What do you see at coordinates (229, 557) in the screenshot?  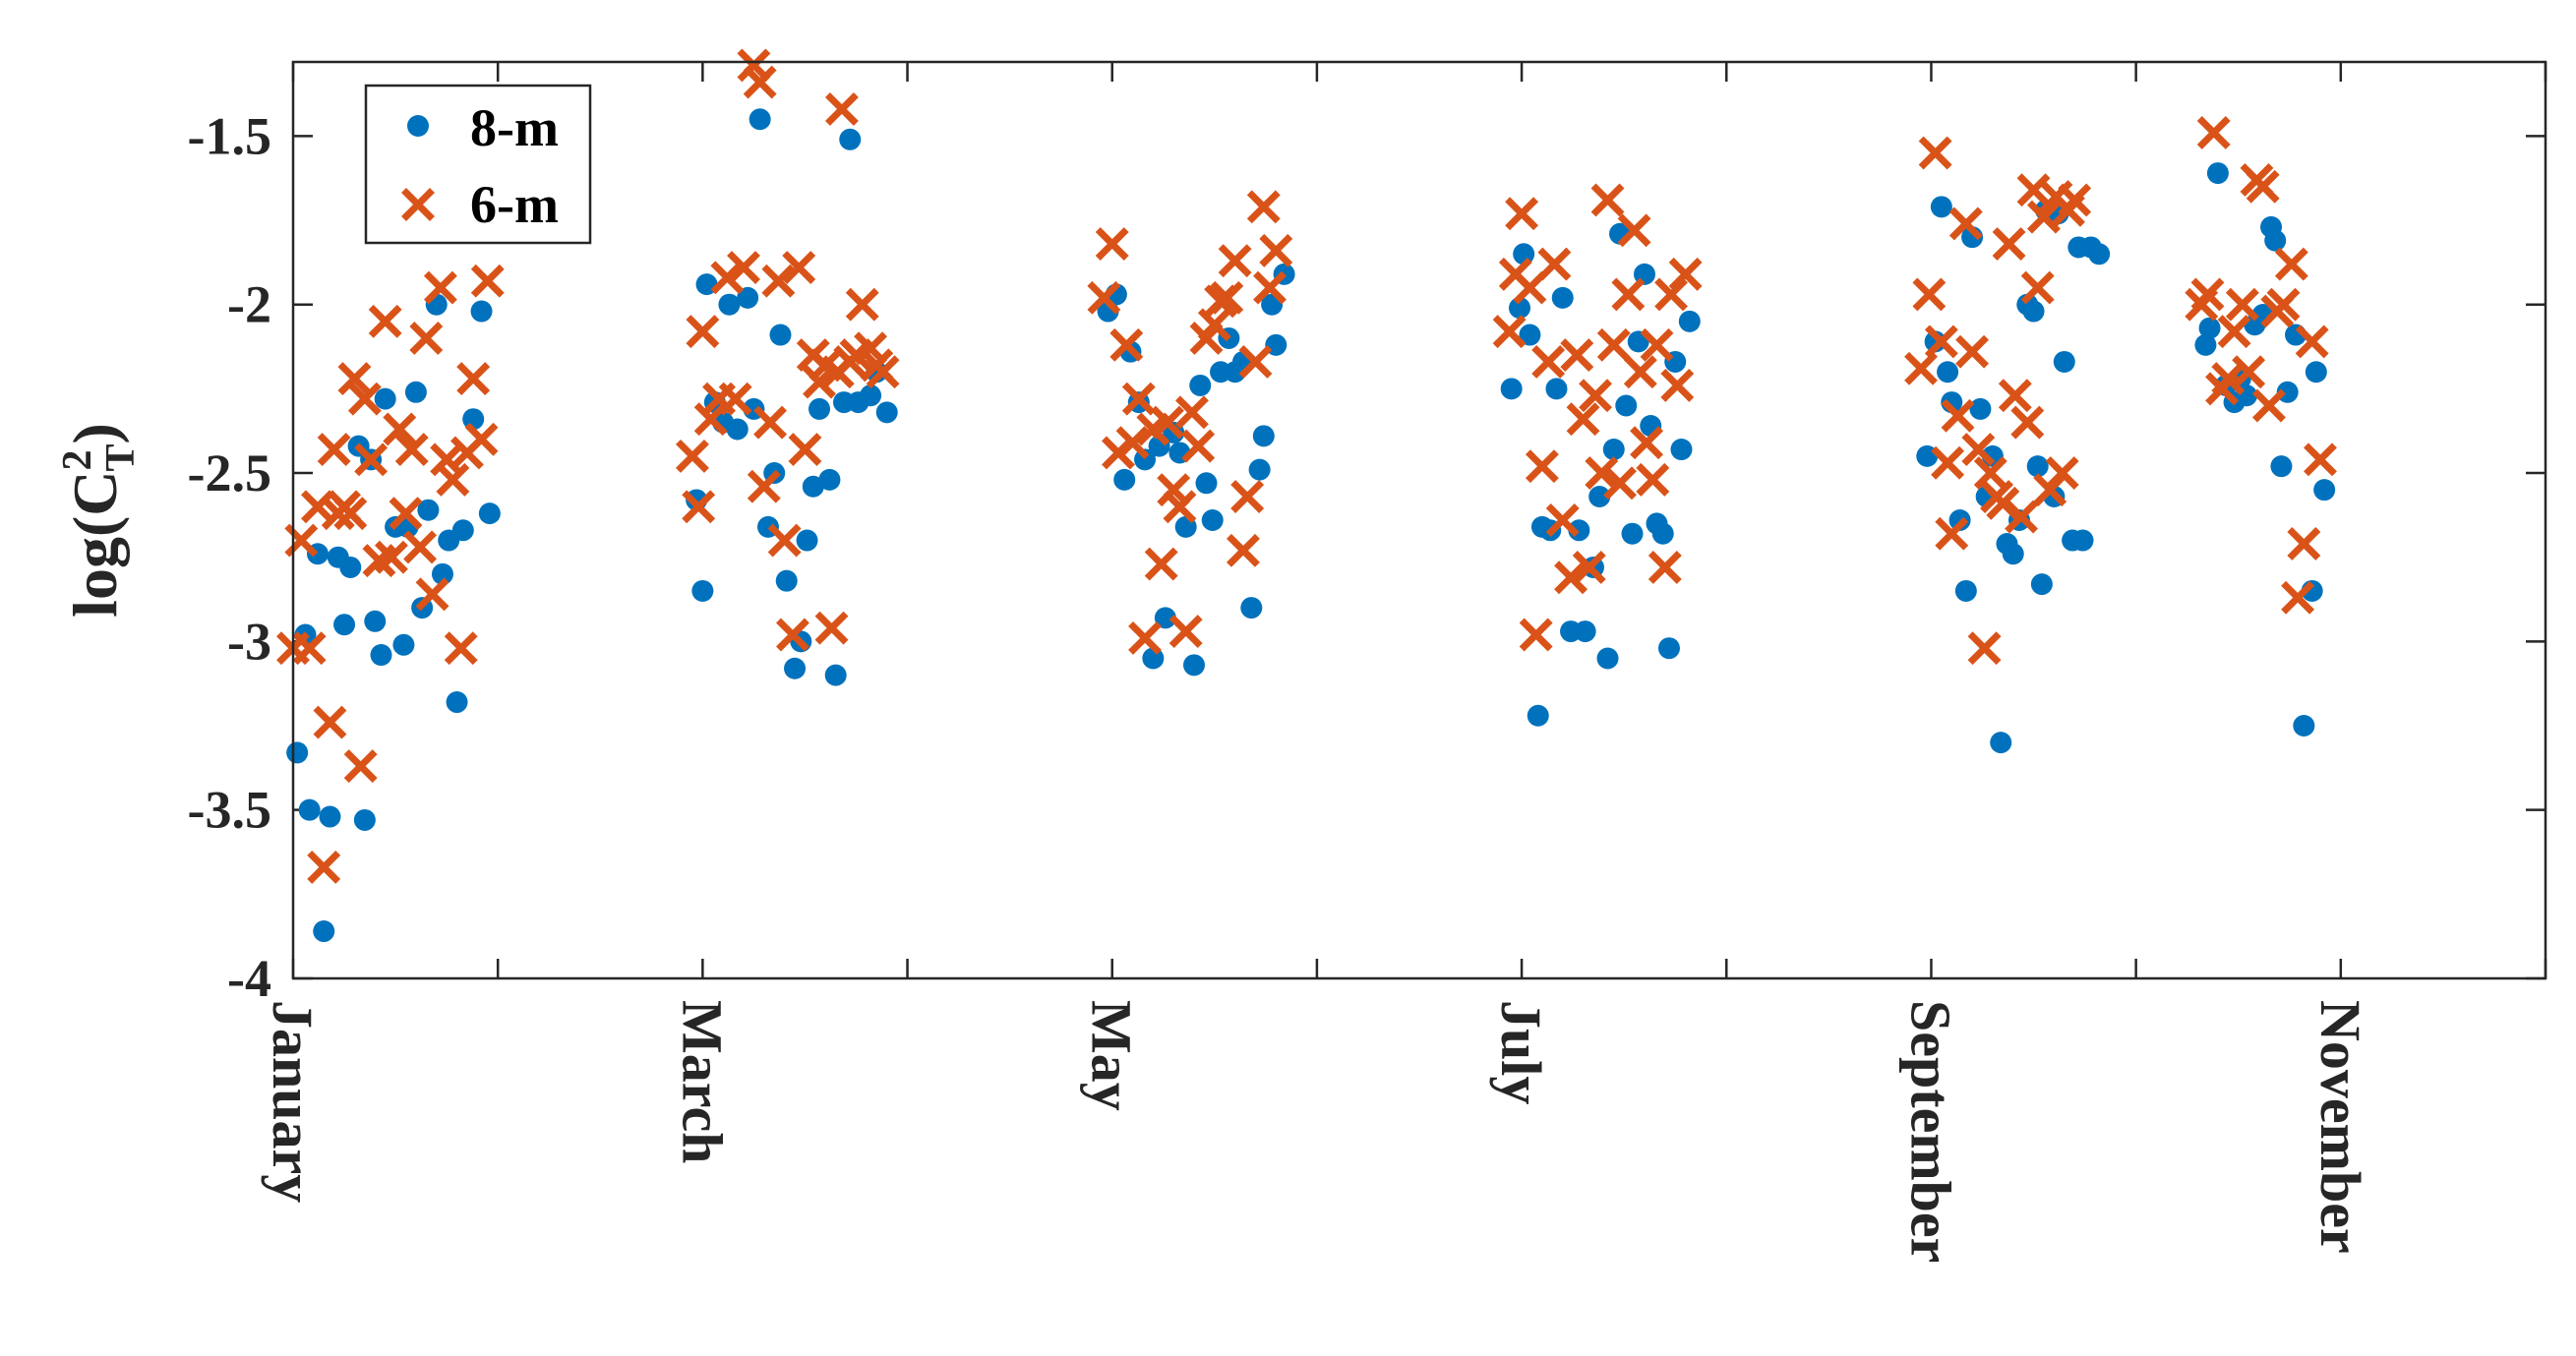 I see `y-tick-labels: -1.5 -2 -2.5 -3 -3.5 -4` at bounding box center [229, 557].